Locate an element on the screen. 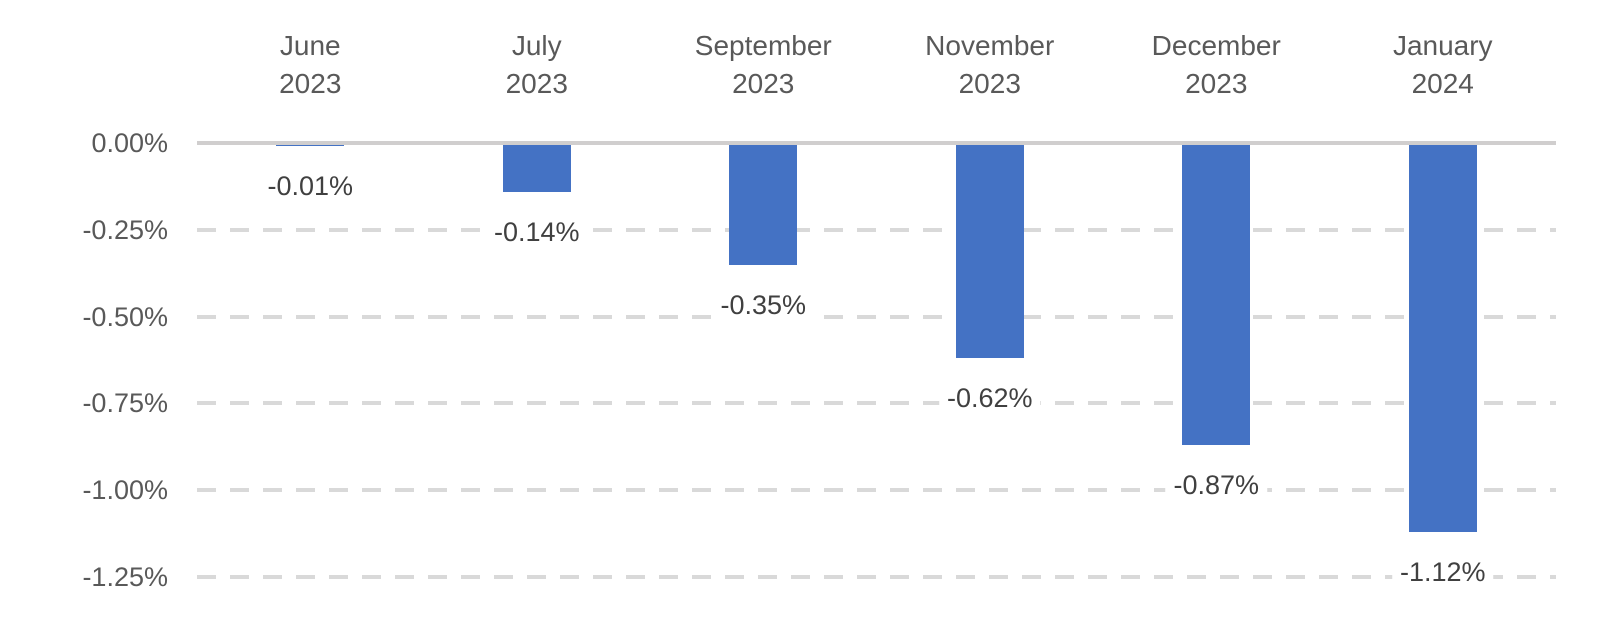 This screenshot has width=1600, height=639. category-label-line: December is located at coordinates (1216, 45).